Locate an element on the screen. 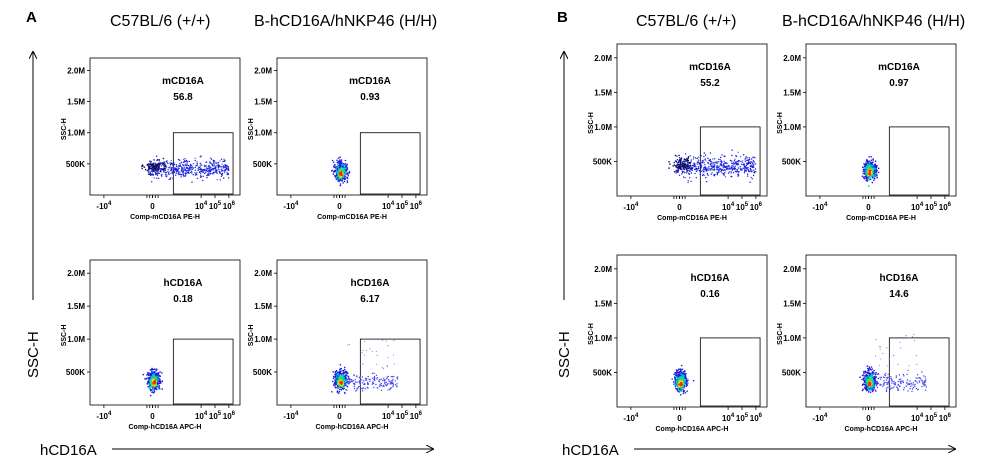 This screenshot has width=989, height=461. plot-a-wt-mcd16a-events is located at coordinates (185, 169).